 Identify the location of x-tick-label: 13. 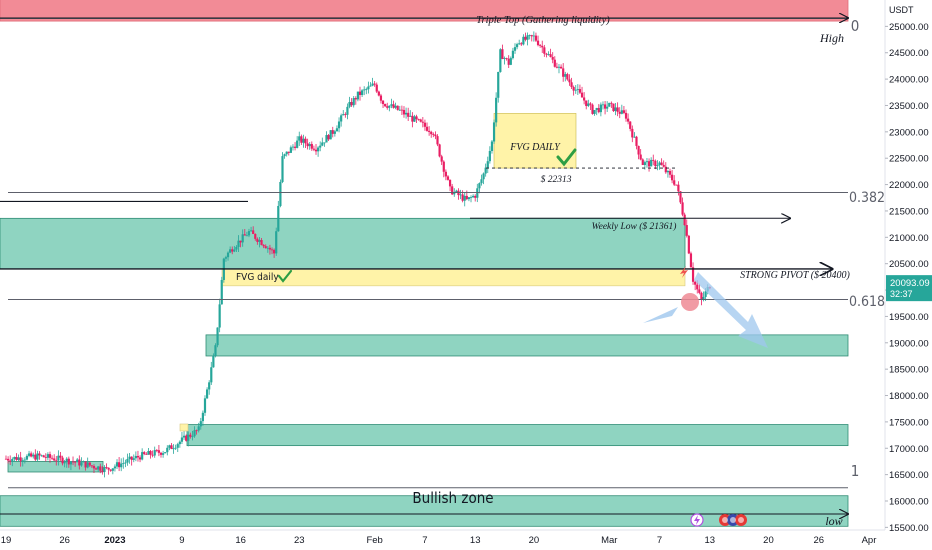
(710, 540).